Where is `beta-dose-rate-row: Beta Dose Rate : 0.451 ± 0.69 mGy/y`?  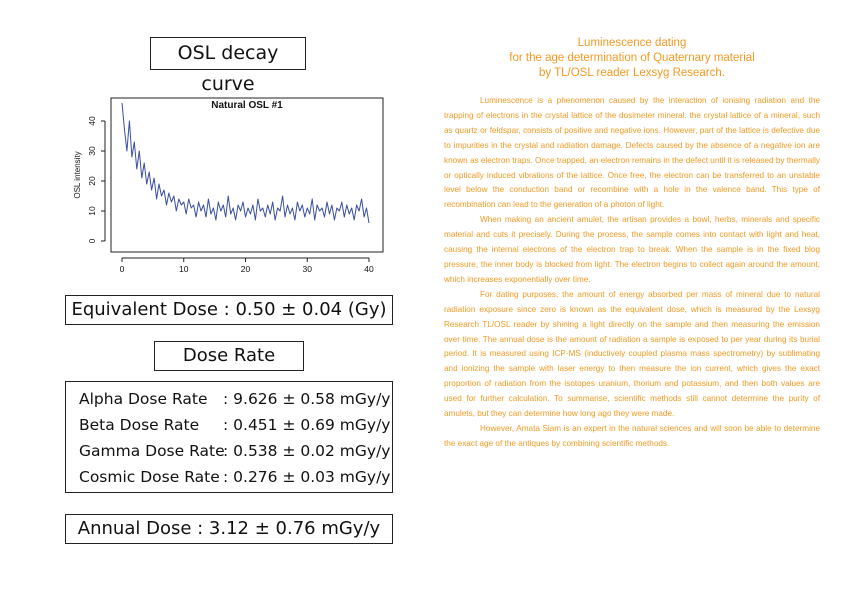 beta-dose-rate-row: Beta Dose Rate : 0.451 ± 0.69 mGy/y is located at coordinates (234, 425).